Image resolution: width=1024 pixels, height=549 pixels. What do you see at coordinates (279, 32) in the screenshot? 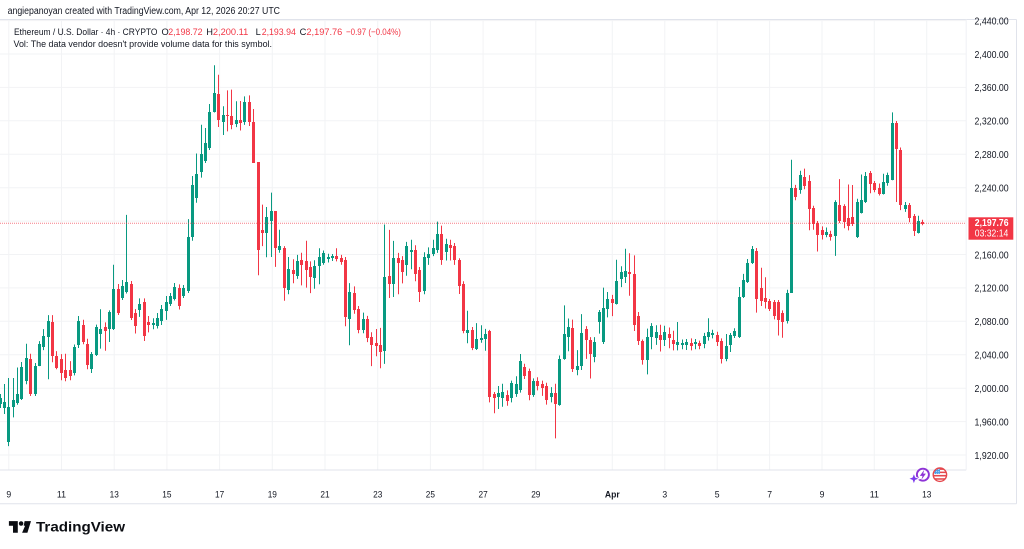
I see `svg-text: 2,193.94` at bounding box center [279, 32].